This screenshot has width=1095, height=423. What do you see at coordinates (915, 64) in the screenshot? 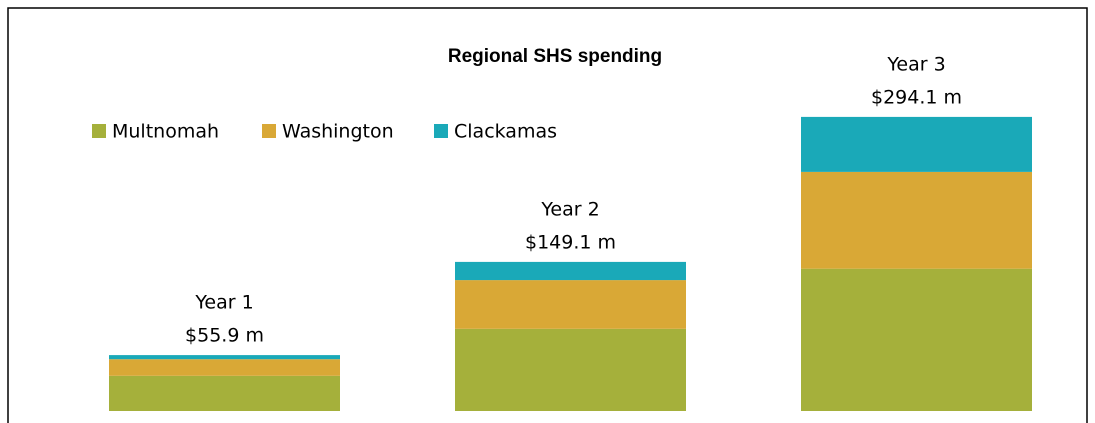
I see `category-label: Year 3` at bounding box center [915, 64].